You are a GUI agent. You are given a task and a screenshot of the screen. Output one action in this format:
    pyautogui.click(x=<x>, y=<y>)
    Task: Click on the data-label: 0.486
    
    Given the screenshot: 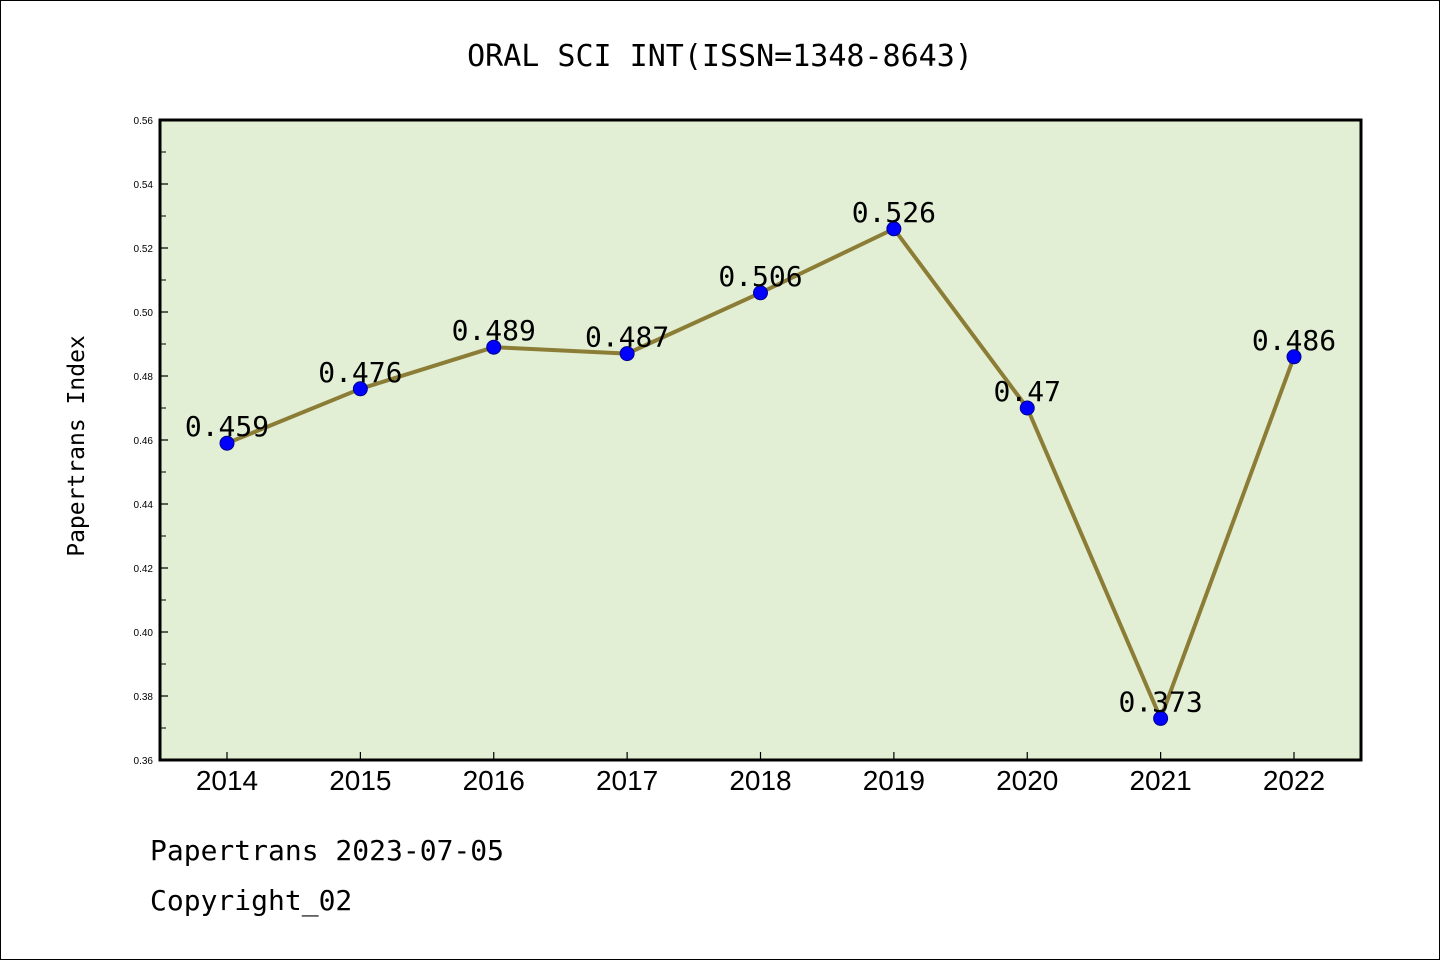 What is the action you would take?
    pyautogui.click(x=1294, y=340)
    